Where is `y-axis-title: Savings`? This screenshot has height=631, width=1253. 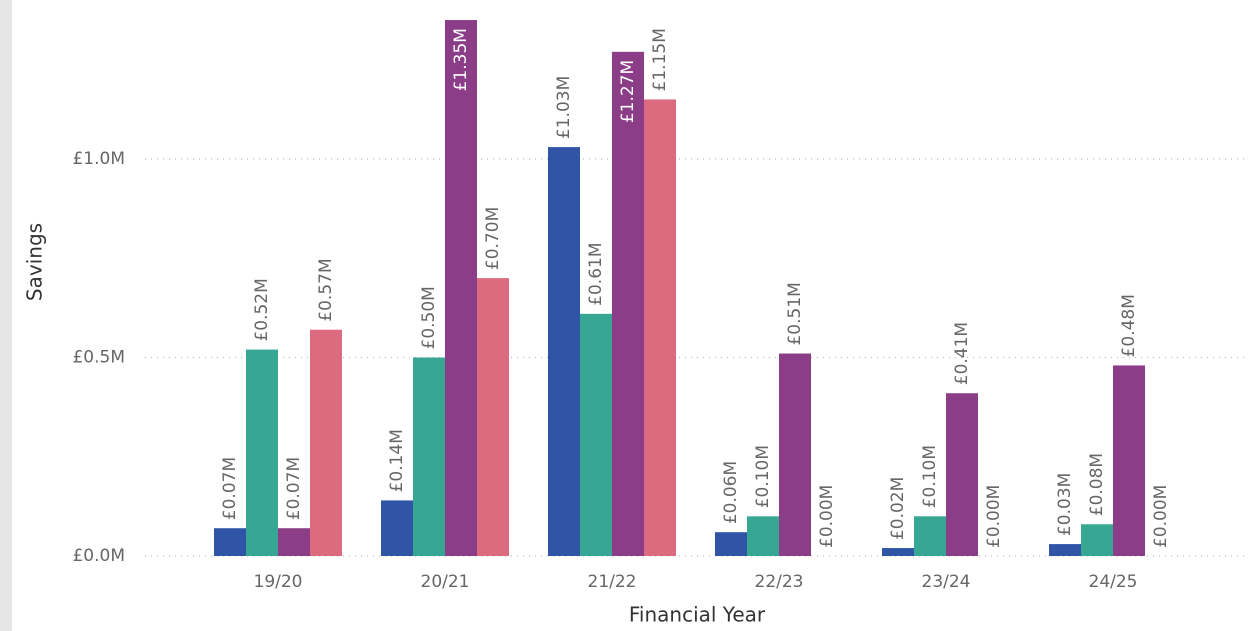
y-axis-title: Savings is located at coordinates (35, 262).